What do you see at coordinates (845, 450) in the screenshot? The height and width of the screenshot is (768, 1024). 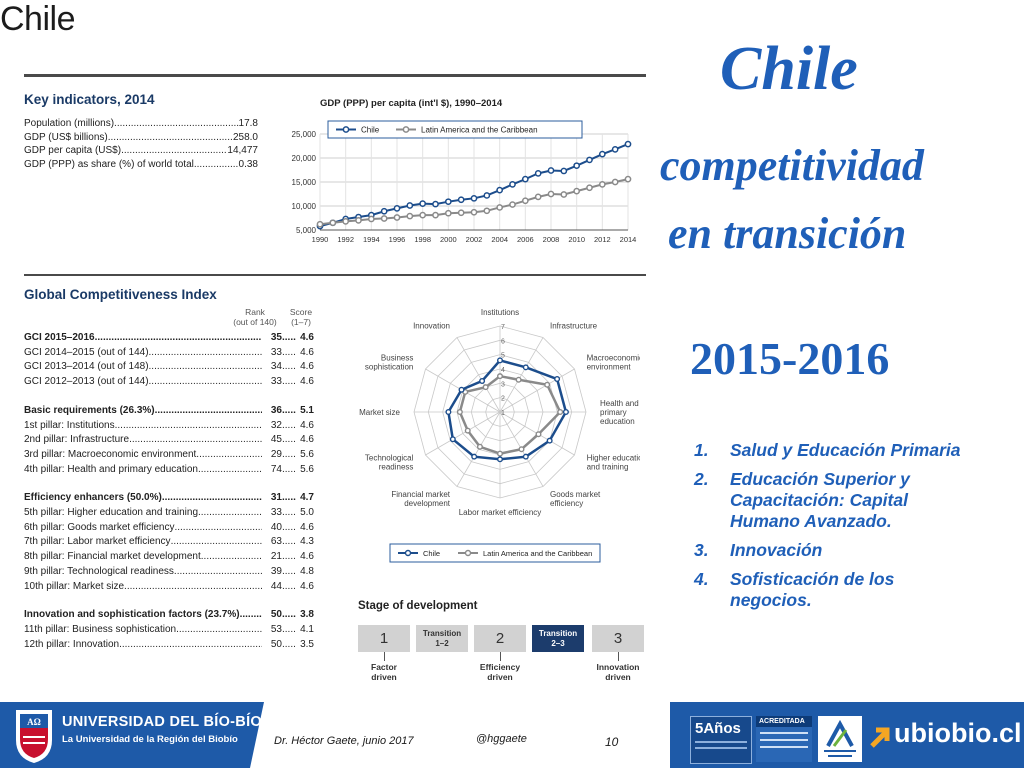 I see `priority-text: Salud y Educación Primaria` at bounding box center [845, 450].